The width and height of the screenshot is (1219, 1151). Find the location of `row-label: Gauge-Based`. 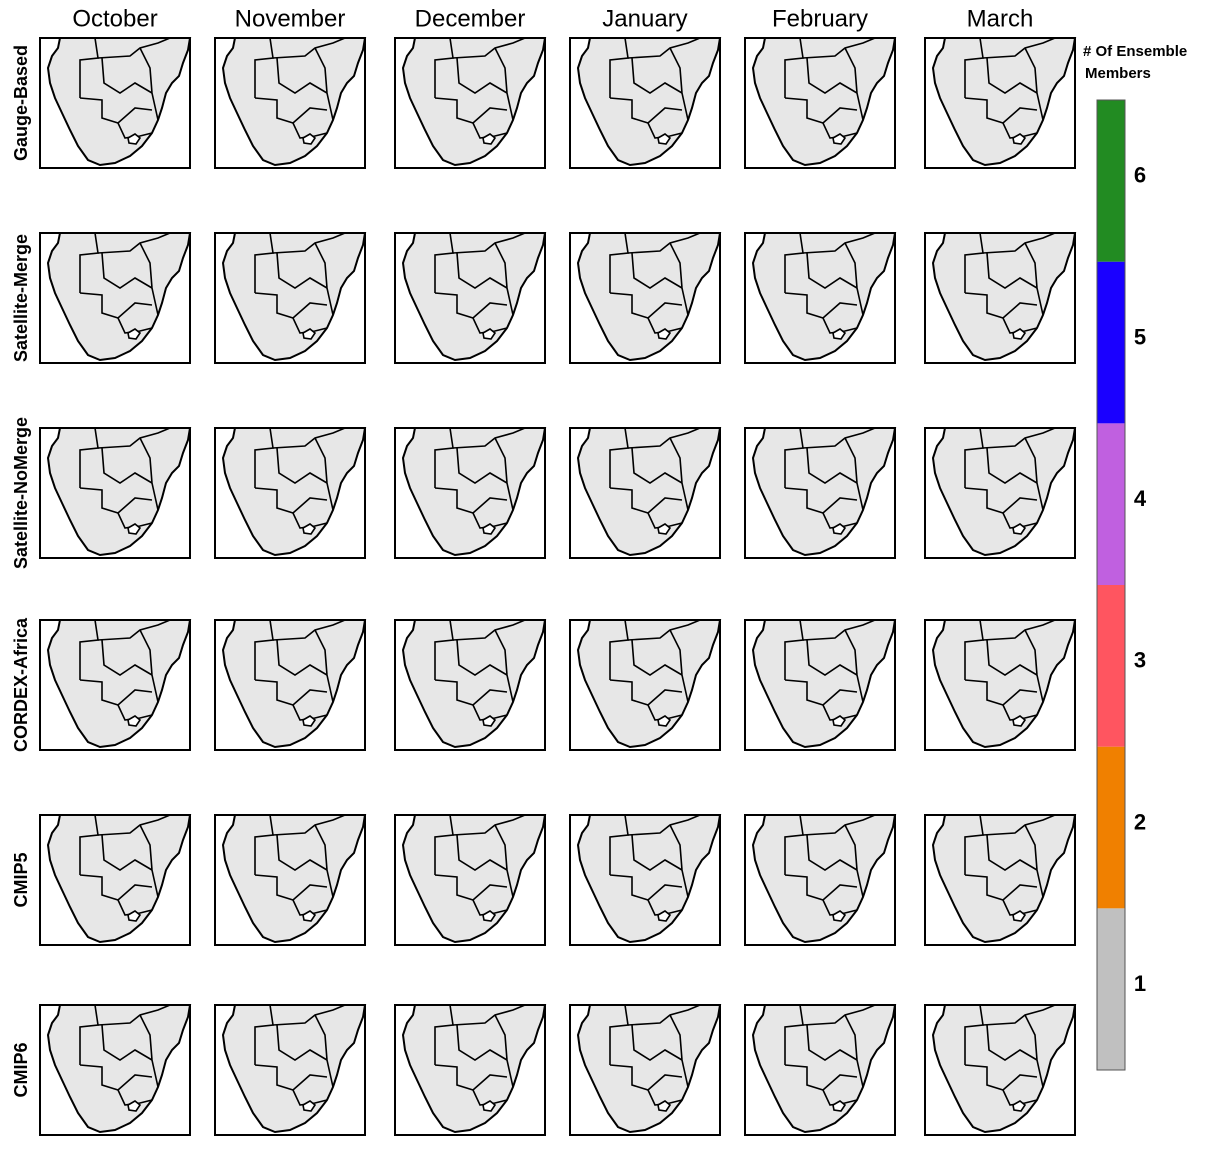

row-label: Gauge-Based is located at coordinates (21, 103).